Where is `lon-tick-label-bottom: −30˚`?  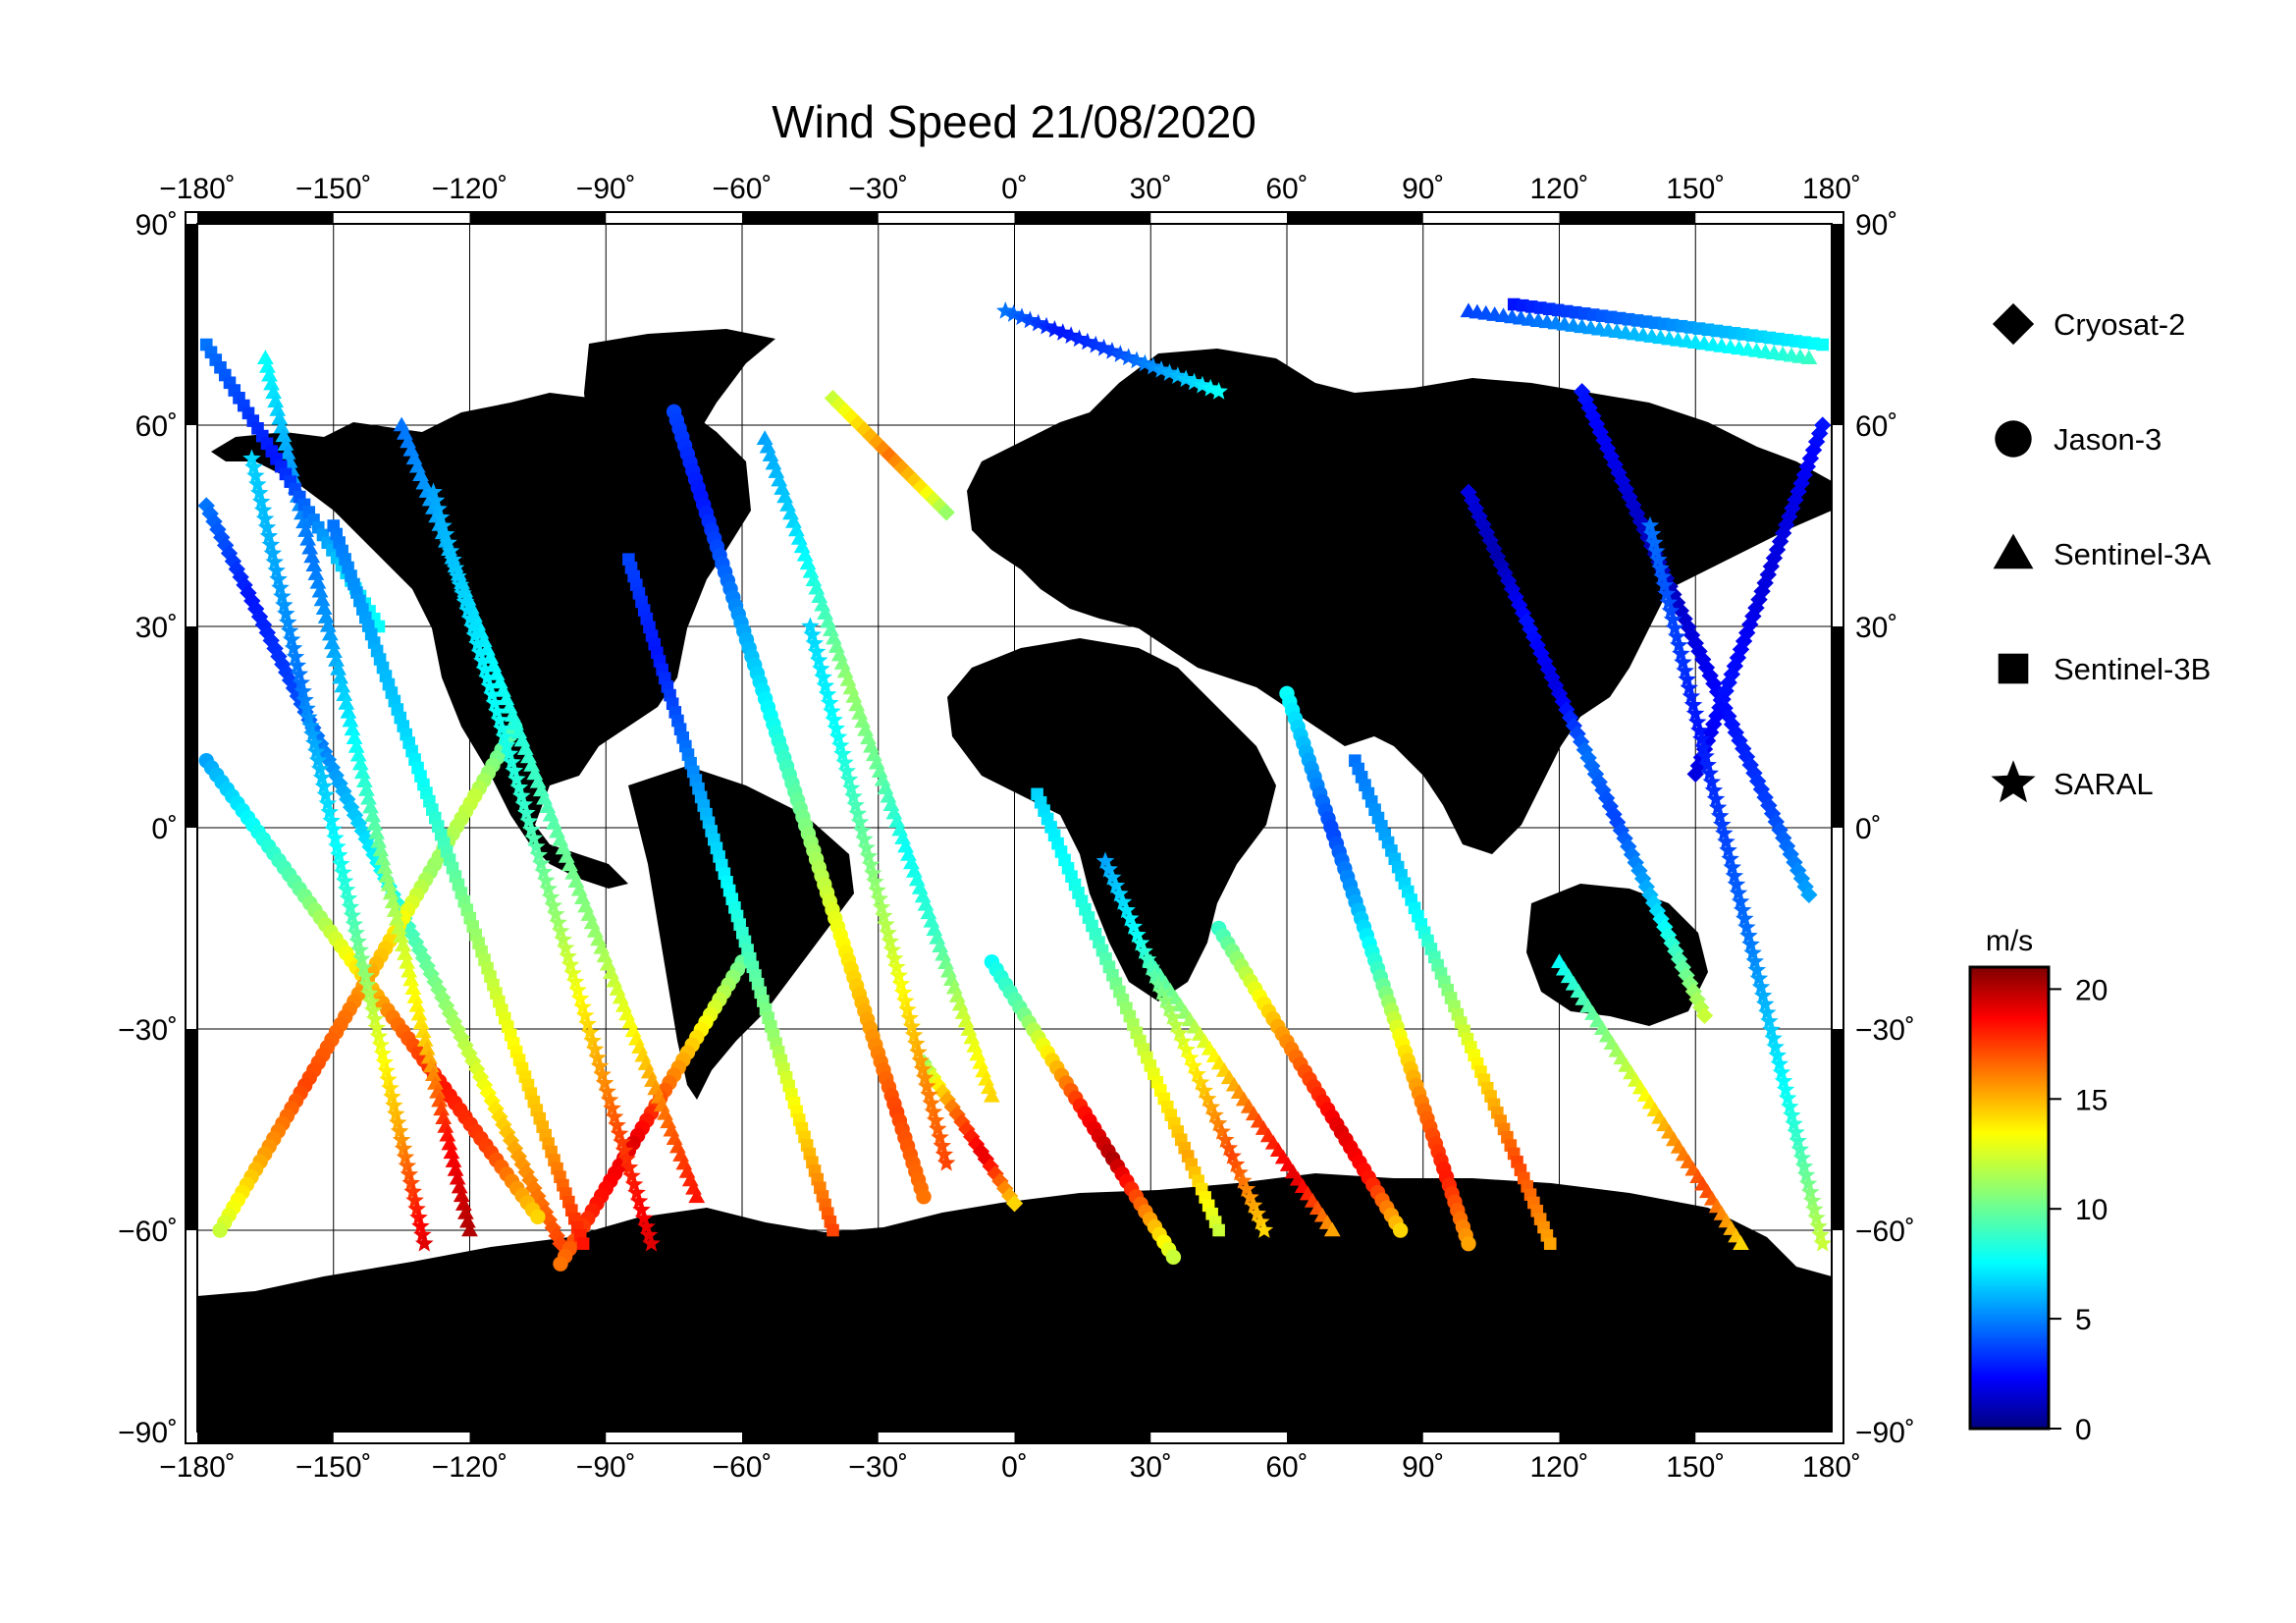
lon-tick-label-bottom: −30˚ is located at coordinates (878, 1467).